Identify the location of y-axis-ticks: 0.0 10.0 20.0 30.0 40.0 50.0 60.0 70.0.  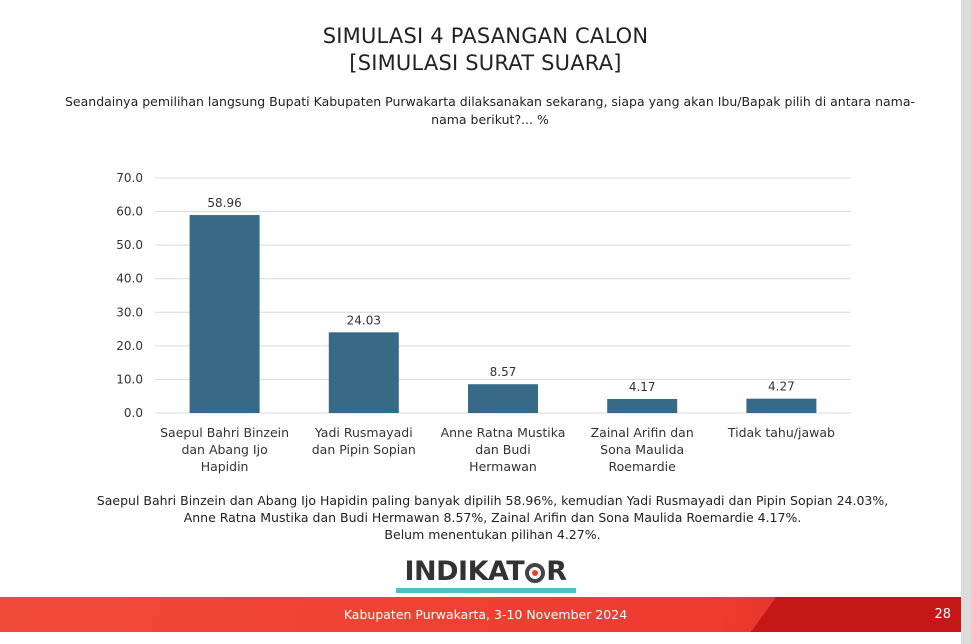
(129, 295).